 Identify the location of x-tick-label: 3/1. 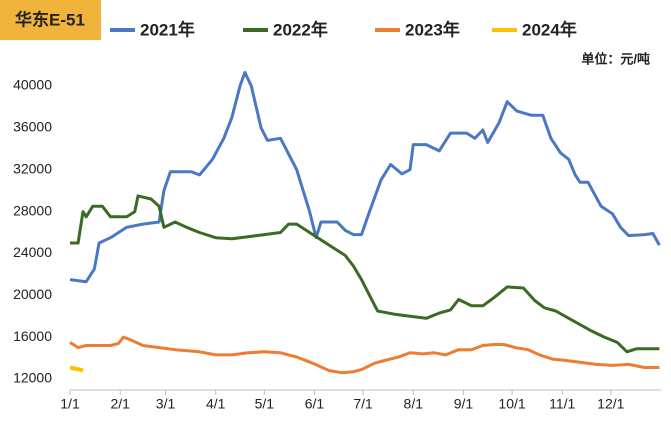
(166, 404).